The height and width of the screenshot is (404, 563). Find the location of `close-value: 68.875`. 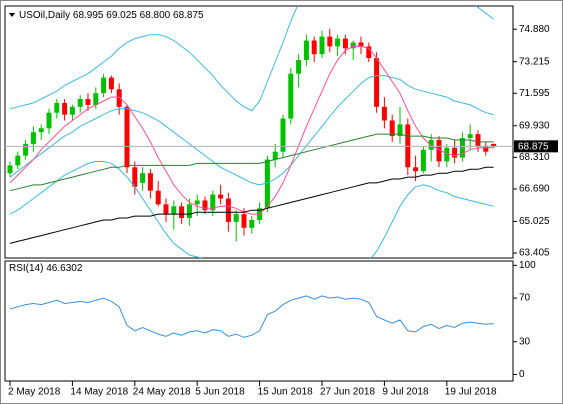

close-value: 68.875 is located at coordinates (188, 15).